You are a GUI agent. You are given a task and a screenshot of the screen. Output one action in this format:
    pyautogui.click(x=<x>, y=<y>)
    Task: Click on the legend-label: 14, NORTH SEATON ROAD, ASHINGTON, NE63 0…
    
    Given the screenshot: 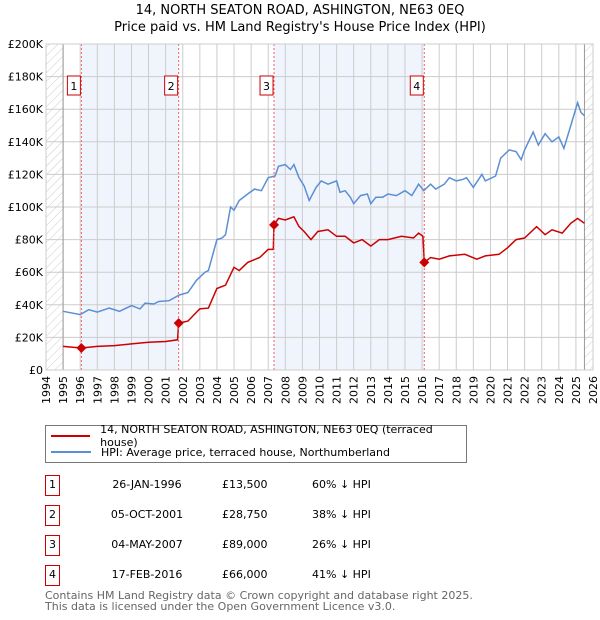 What is the action you would take?
    pyautogui.click(x=266, y=436)
    